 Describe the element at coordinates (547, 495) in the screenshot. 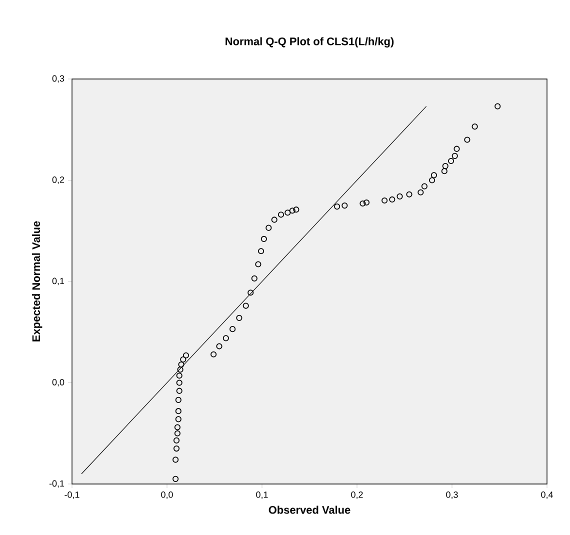

I see `x-tick-label: 0,4` at that location.